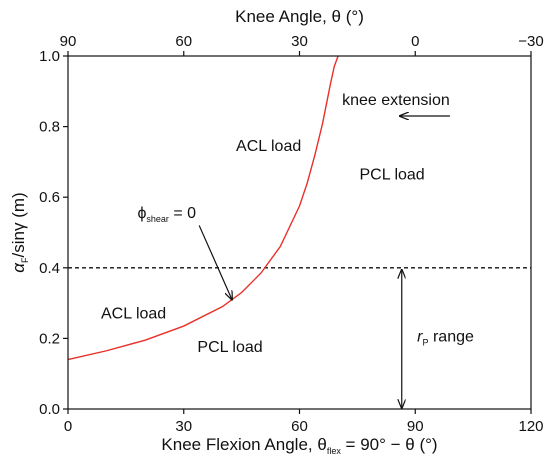 The height and width of the screenshot is (467, 550). I want to click on annotation-2: PCL load, so click(391, 174).